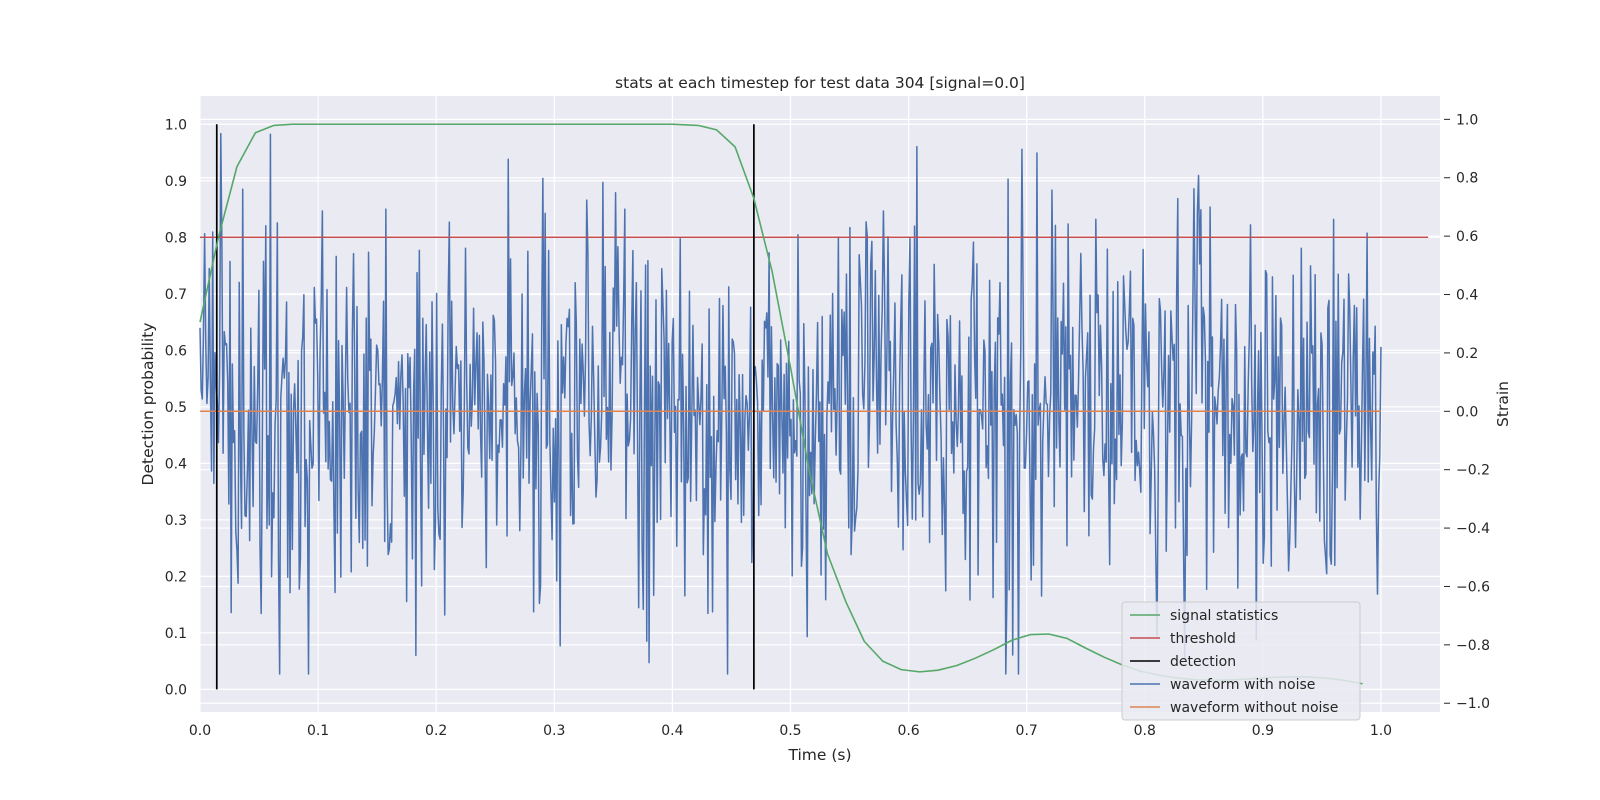  What do you see at coordinates (1242, 685) in the screenshot?
I see `legend-label-waveform-with-noise: waveform with noise` at bounding box center [1242, 685].